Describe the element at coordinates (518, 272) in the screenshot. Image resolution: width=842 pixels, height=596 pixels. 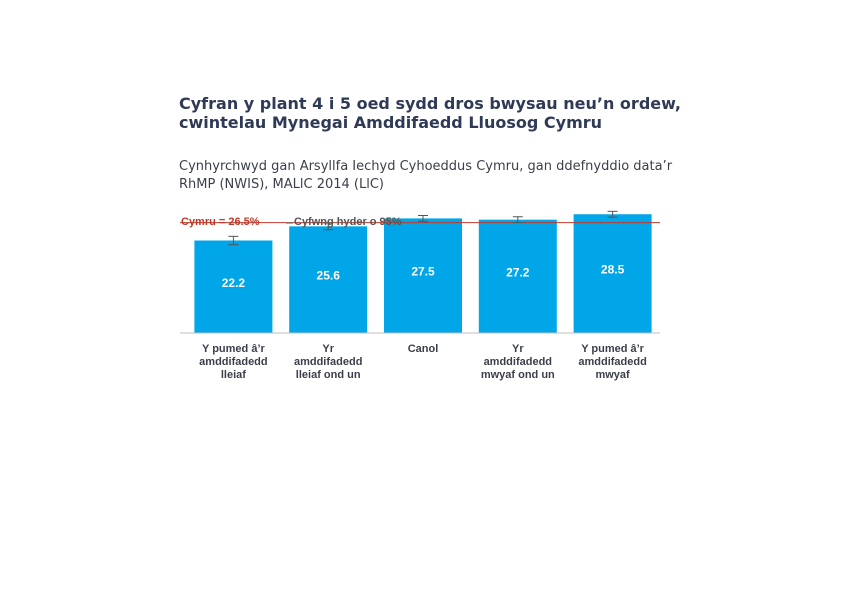
I see `value-label-4: 27.2` at that location.